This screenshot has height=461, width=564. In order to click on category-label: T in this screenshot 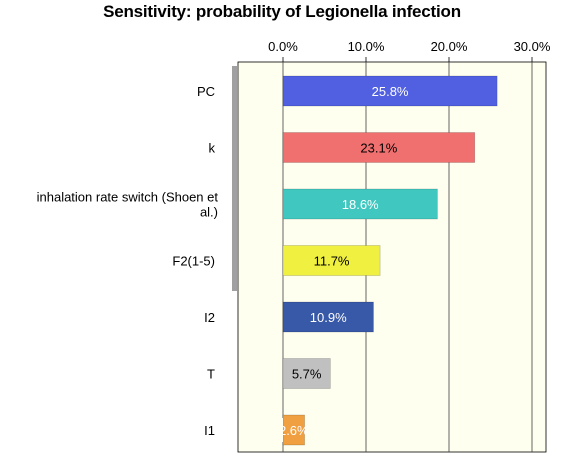, I will do `click(211, 374)`.